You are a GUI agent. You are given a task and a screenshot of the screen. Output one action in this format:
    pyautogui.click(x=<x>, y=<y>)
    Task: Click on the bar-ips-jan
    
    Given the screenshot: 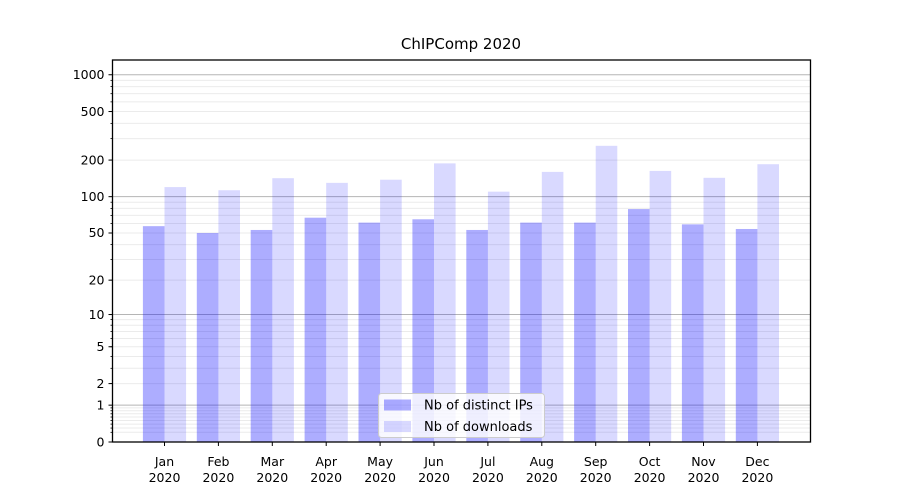 What is the action you would take?
    pyautogui.click(x=153, y=334)
    